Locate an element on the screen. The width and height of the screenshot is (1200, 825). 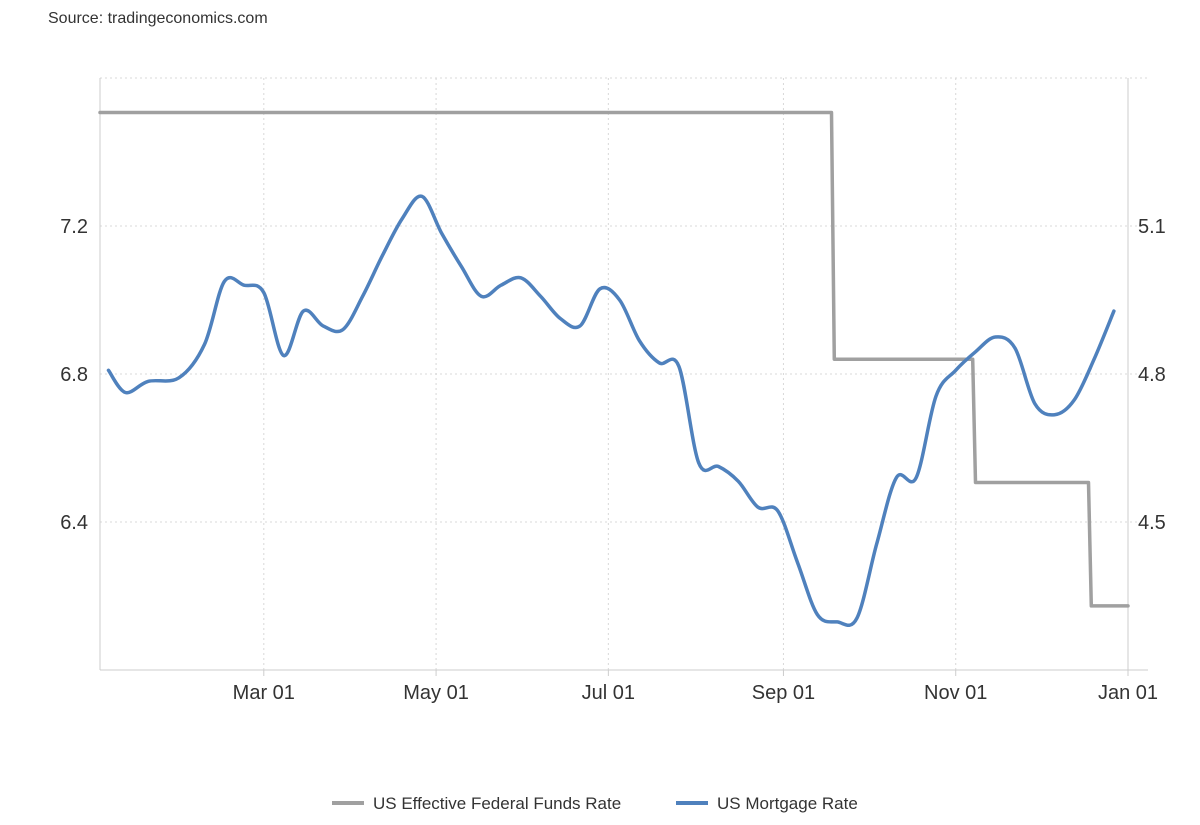
legend-label: US Effective Federal Funds Rate is located at coordinates (497, 803).